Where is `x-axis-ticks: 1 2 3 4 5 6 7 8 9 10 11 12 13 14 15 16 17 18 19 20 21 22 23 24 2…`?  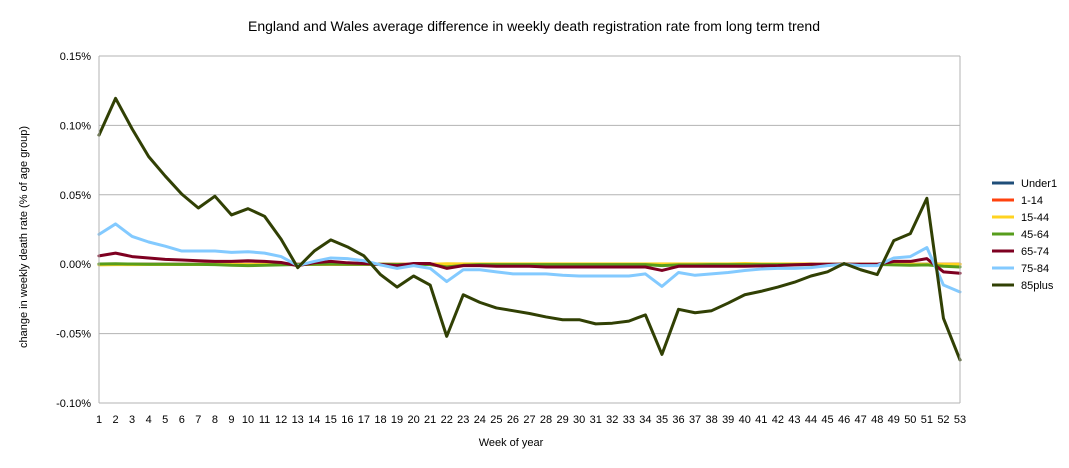 x-axis-ticks: 1 2 3 4 5 6 7 8 9 10 11 12 13 14 15 16 17 18 19 20 21 22 23 24 2… is located at coordinates (531, 420).